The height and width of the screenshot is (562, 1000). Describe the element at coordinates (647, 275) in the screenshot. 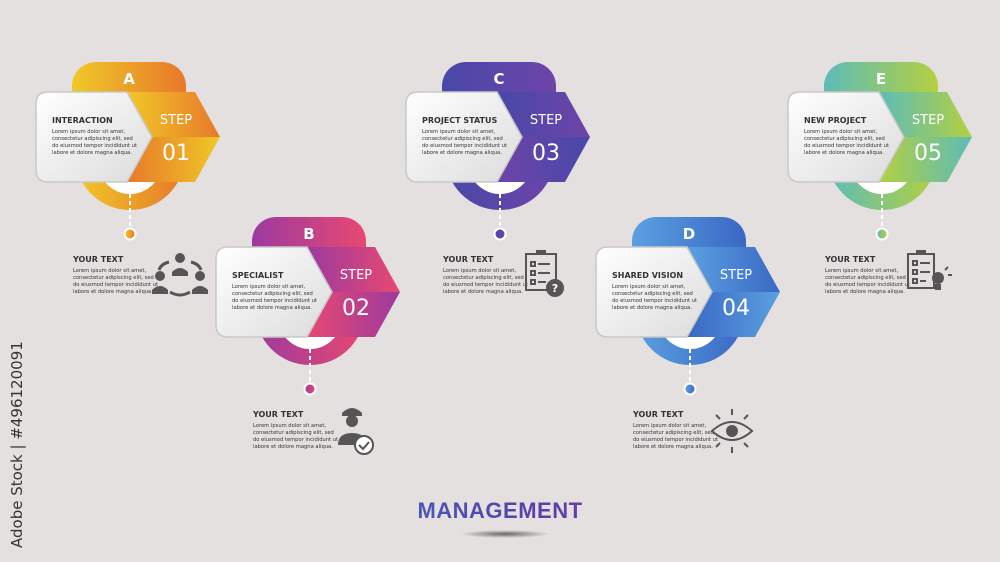

I see `step-title: SHARED VISION` at that location.